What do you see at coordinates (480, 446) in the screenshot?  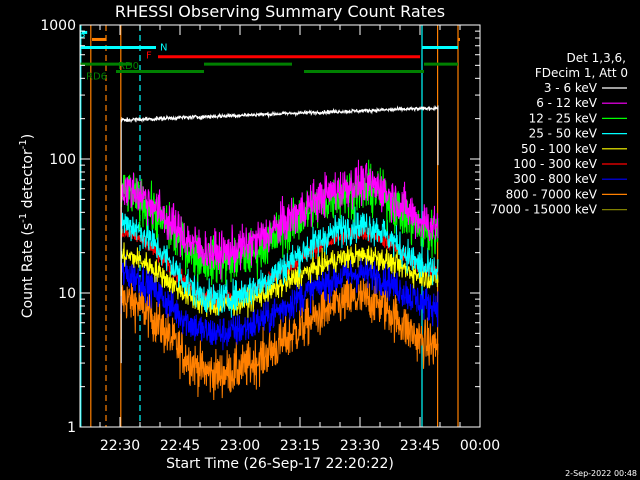 I see `x-tick-label: 00:00` at bounding box center [480, 446].